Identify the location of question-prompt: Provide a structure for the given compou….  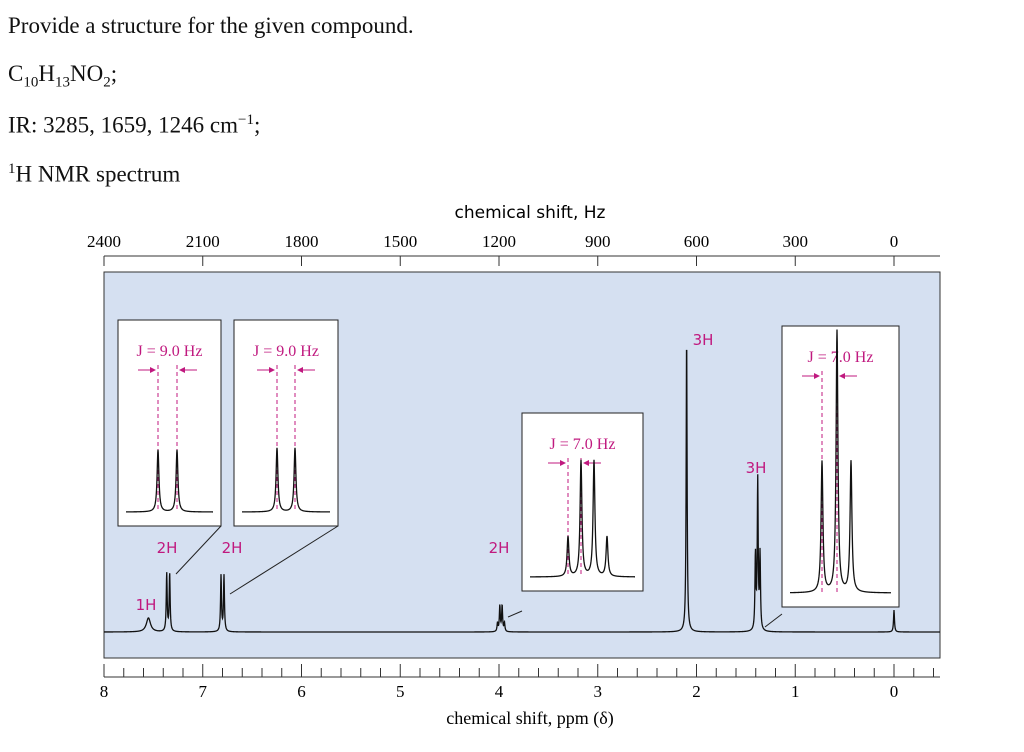
(211, 25).